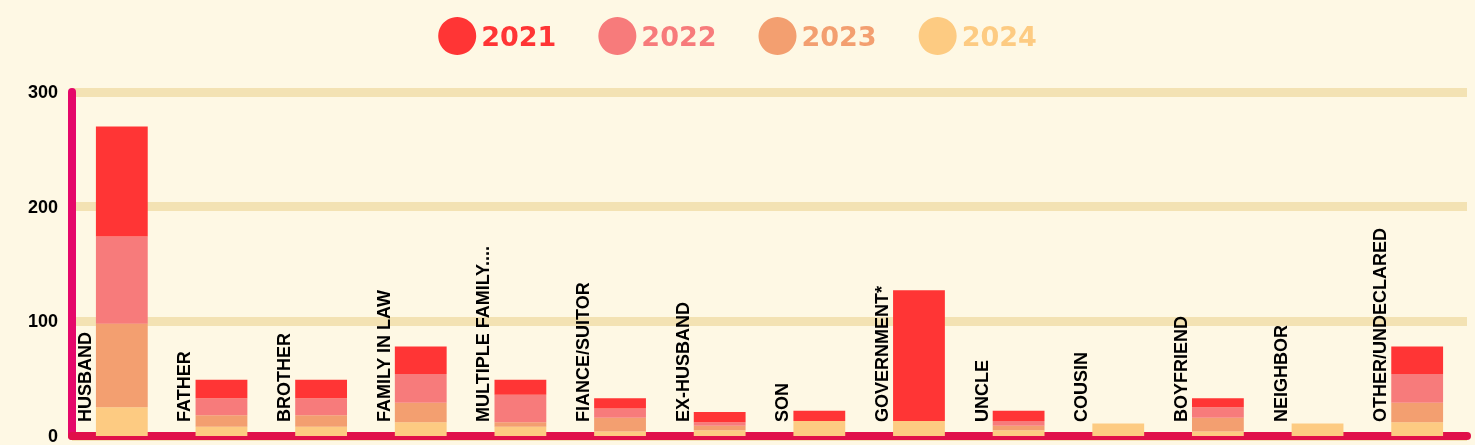 Image resolution: width=1475 pixels, height=445 pixels. What do you see at coordinates (1380, 324) in the screenshot?
I see `x-tick-label: OTHER/UNDECLARED` at bounding box center [1380, 324].